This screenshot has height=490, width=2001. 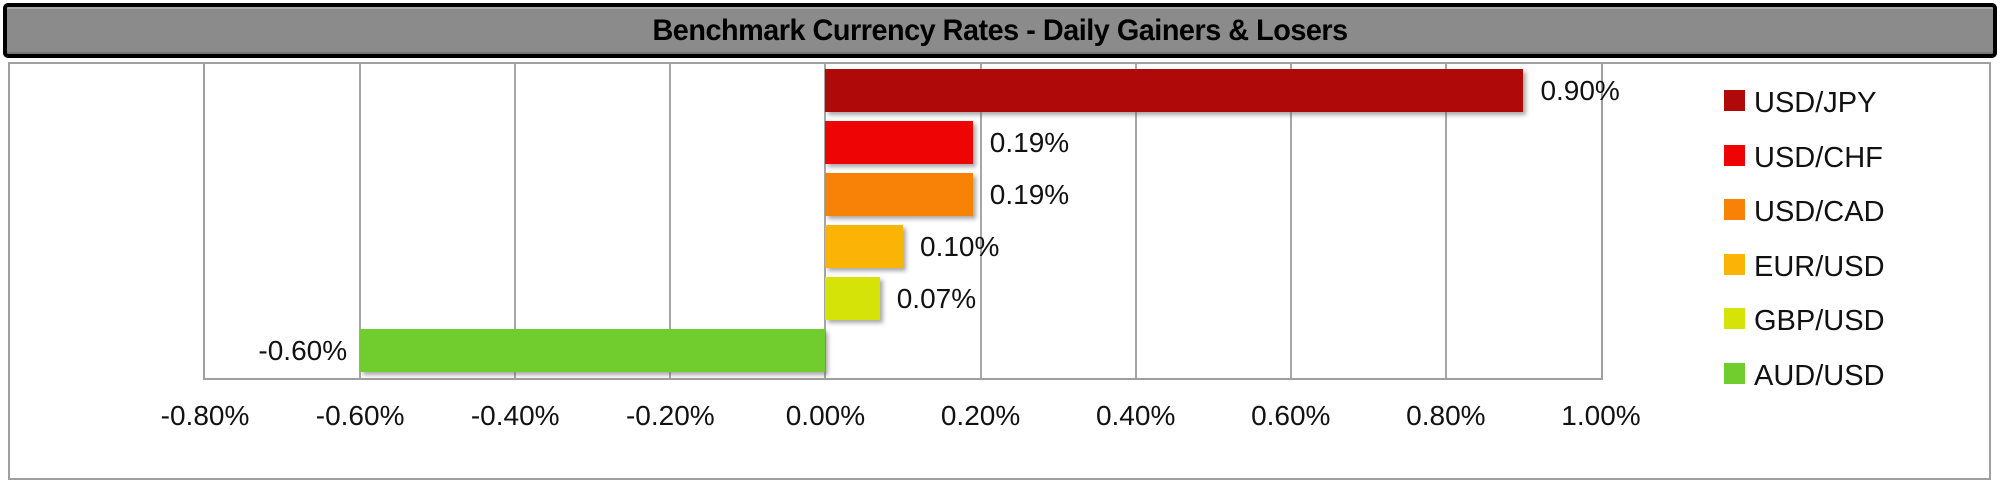 What do you see at coordinates (1734, 210) in the screenshot?
I see `legend-swatch-usd-cad` at bounding box center [1734, 210].